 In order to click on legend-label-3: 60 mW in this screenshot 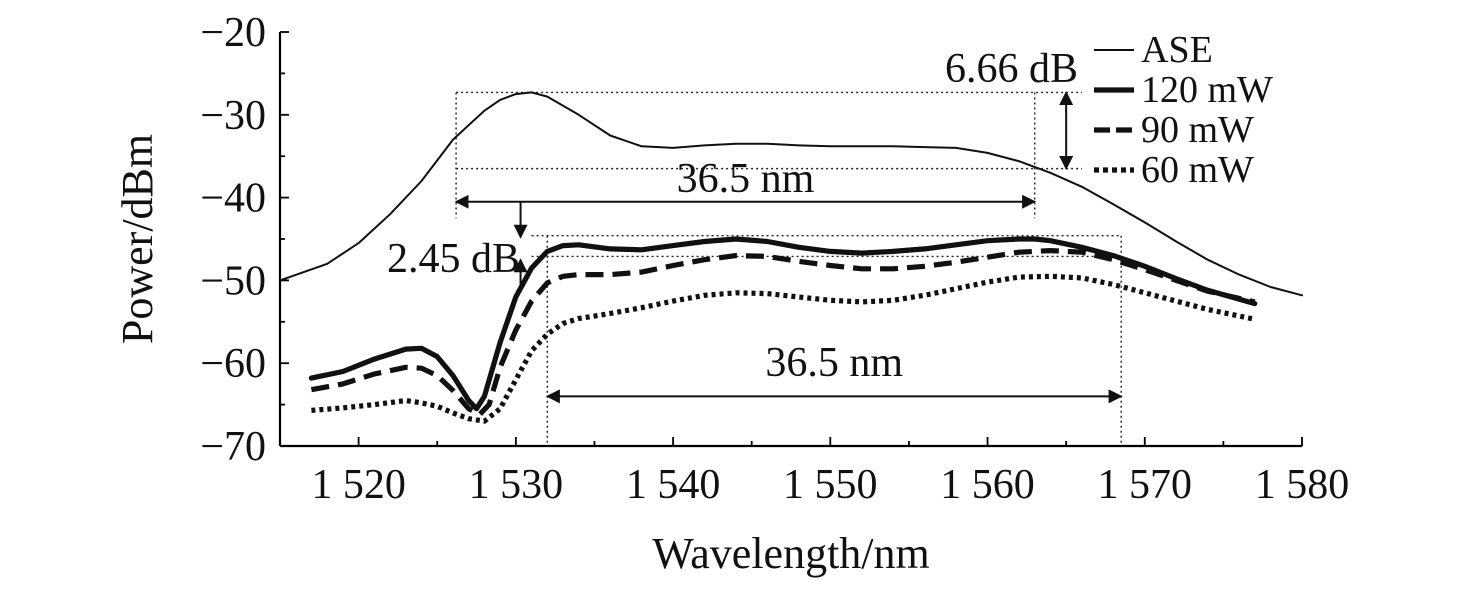, I will do `click(1197, 170)`.